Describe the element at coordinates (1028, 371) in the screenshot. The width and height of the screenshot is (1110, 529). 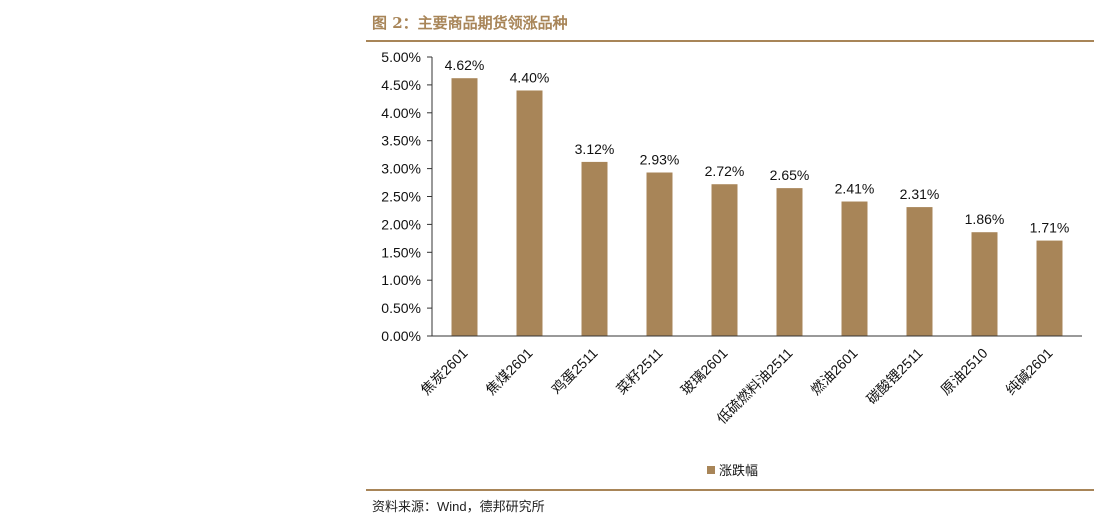
I see `x-category-label: 纯碱2601` at that location.